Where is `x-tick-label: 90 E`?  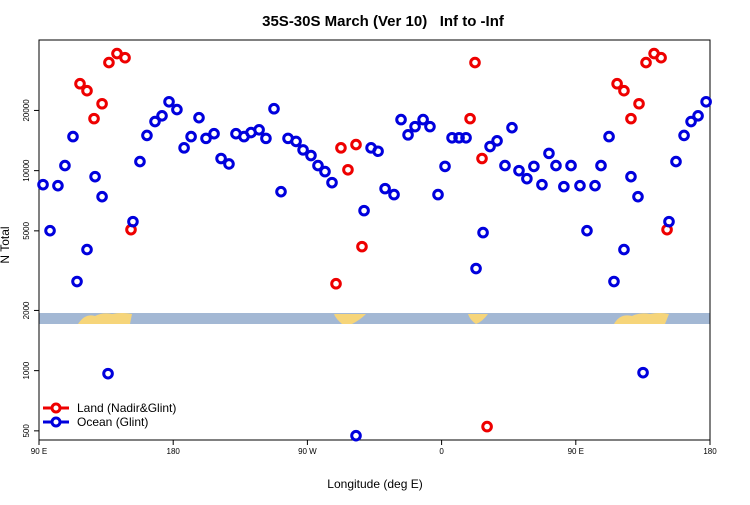 x-tick-label: 90 E is located at coordinates (576, 451).